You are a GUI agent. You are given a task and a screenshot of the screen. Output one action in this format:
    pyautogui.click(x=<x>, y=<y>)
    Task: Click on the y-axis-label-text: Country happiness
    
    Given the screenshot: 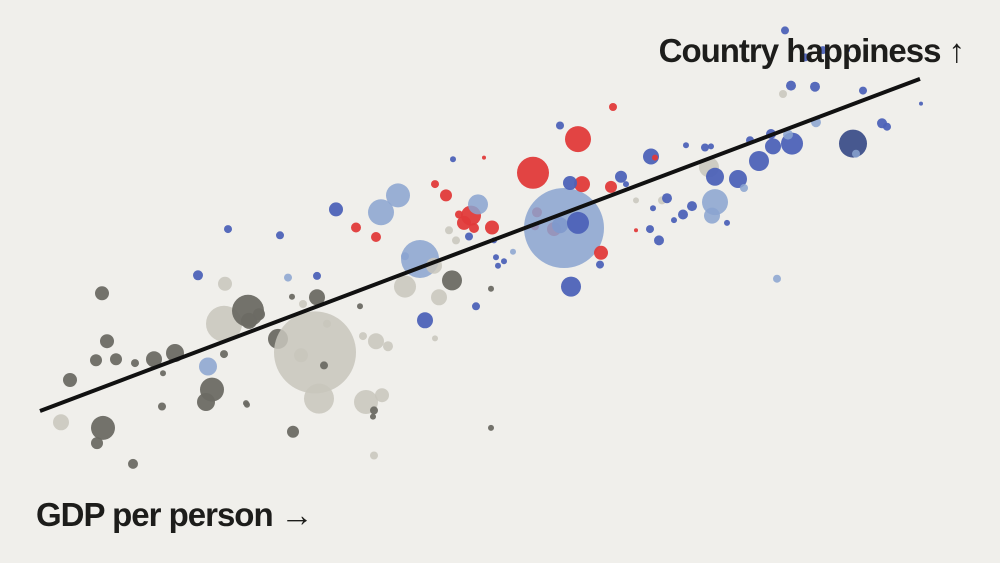 What is the action you would take?
    pyautogui.click(x=800, y=50)
    